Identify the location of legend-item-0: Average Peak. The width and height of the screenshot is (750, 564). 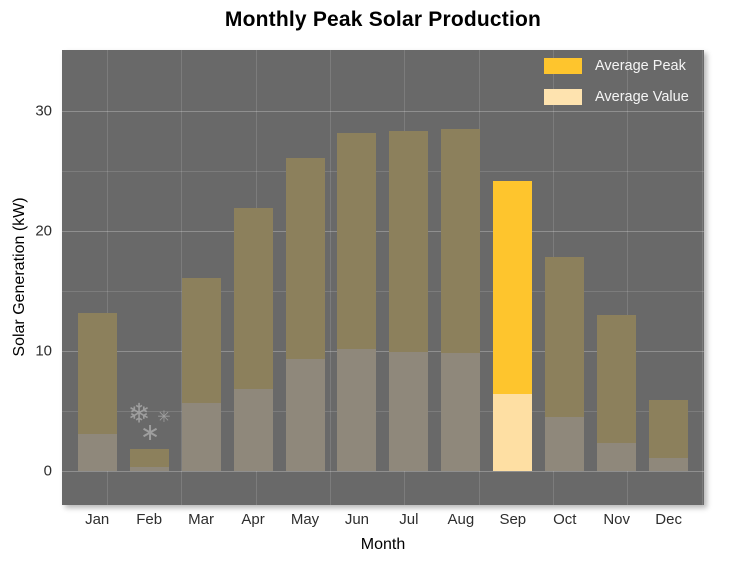
(617, 66).